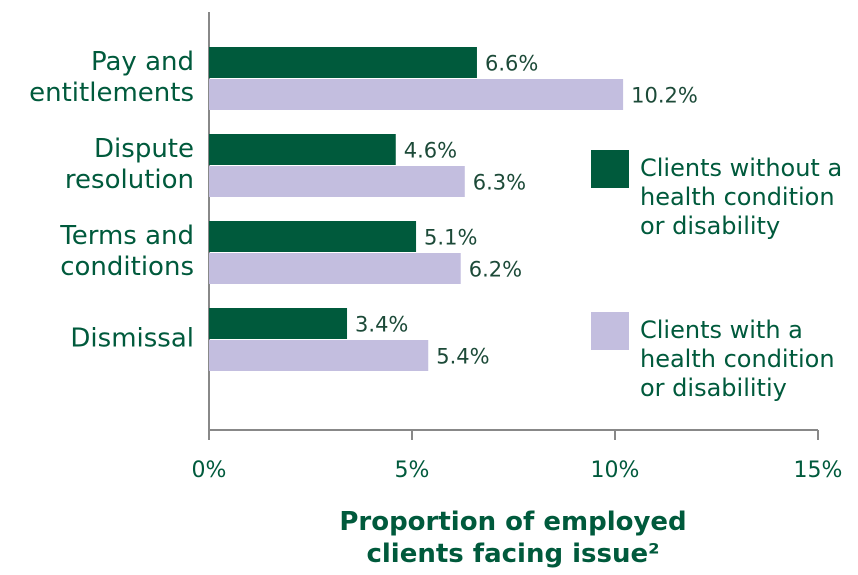 The image size is (858, 575). Describe the element at coordinates (381, 325) in the screenshot. I see `value-label: 3.4%` at that location.